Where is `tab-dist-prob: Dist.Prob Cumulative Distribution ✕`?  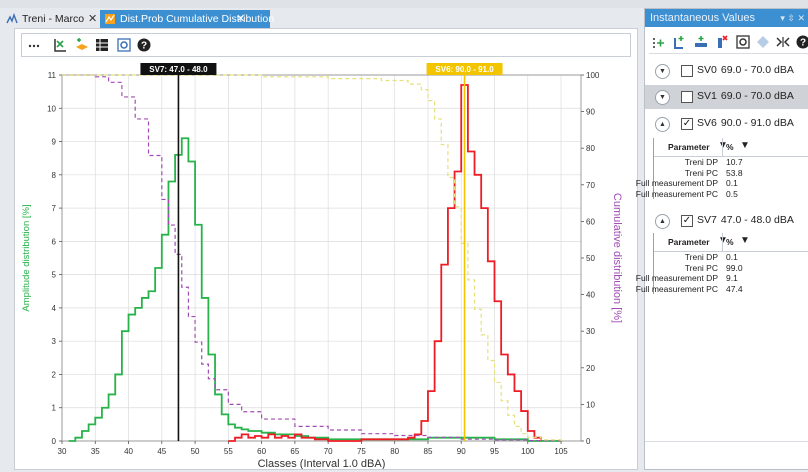 tab-dist-prob: Dist.Prob Cumulative Distribution ✕ is located at coordinates (185, 19).